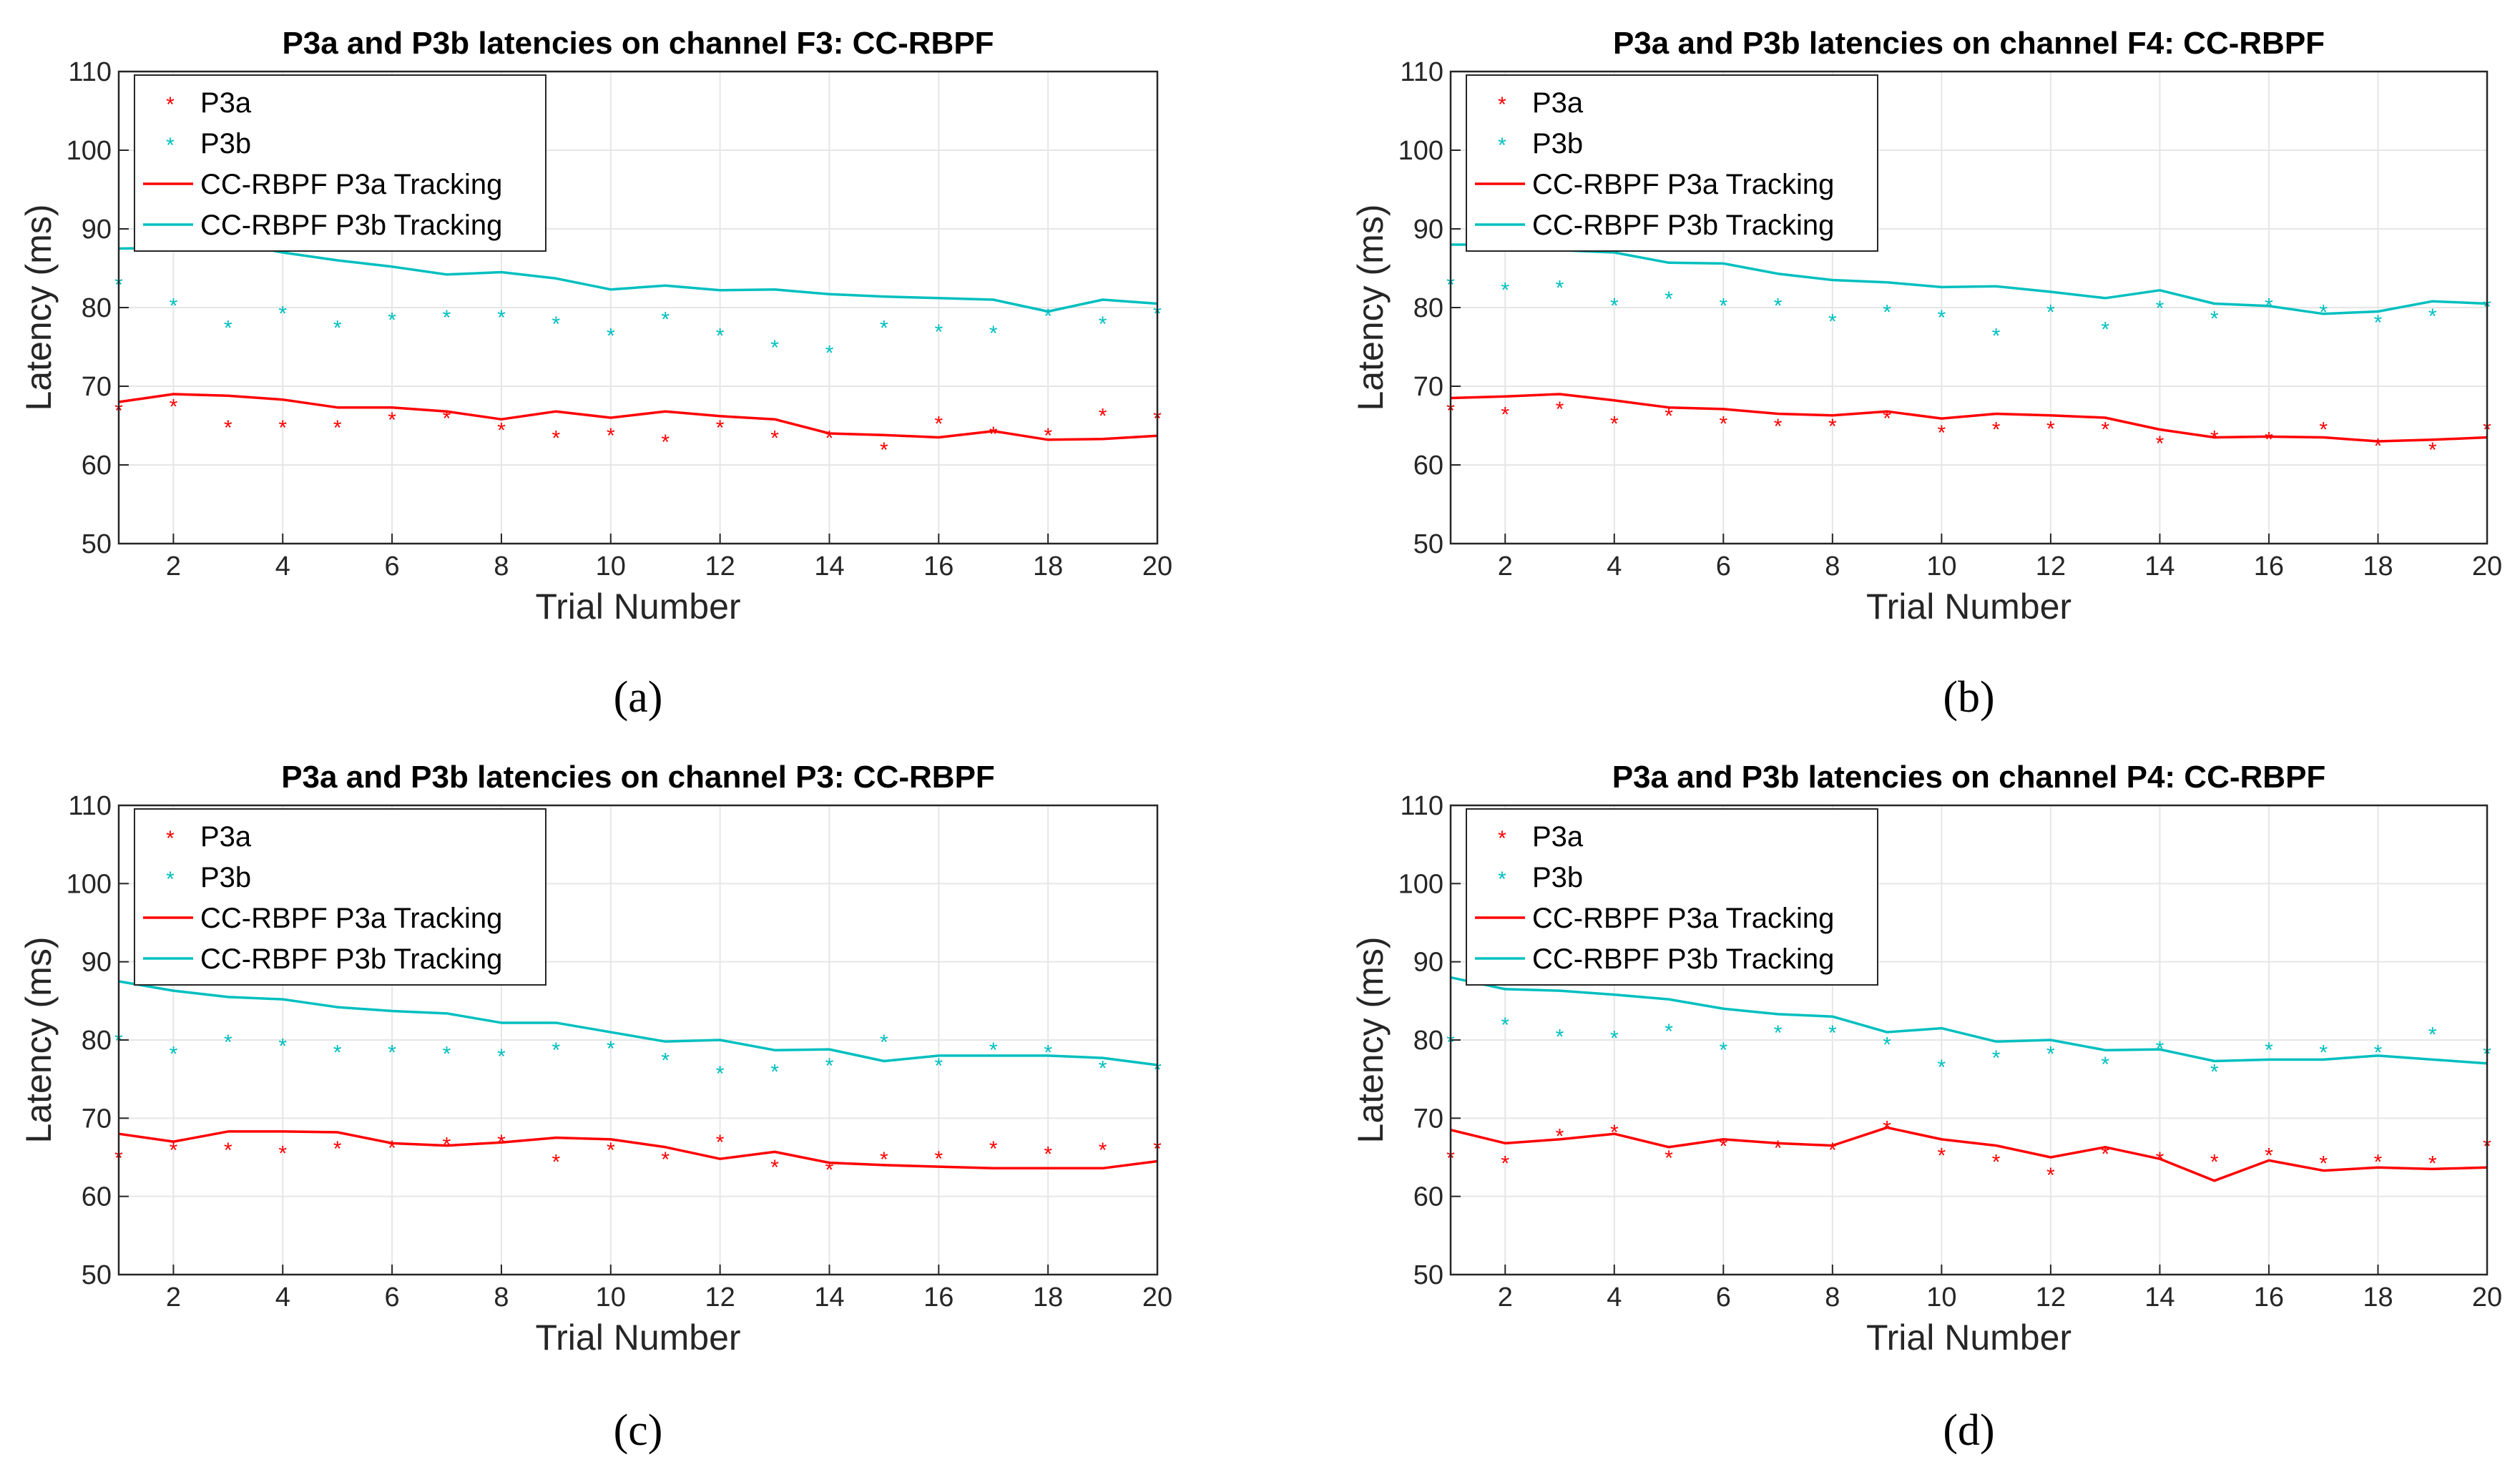  Describe the element at coordinates (611, 1297) in the screenshot. I see `x-tick-label: 10` at that location.